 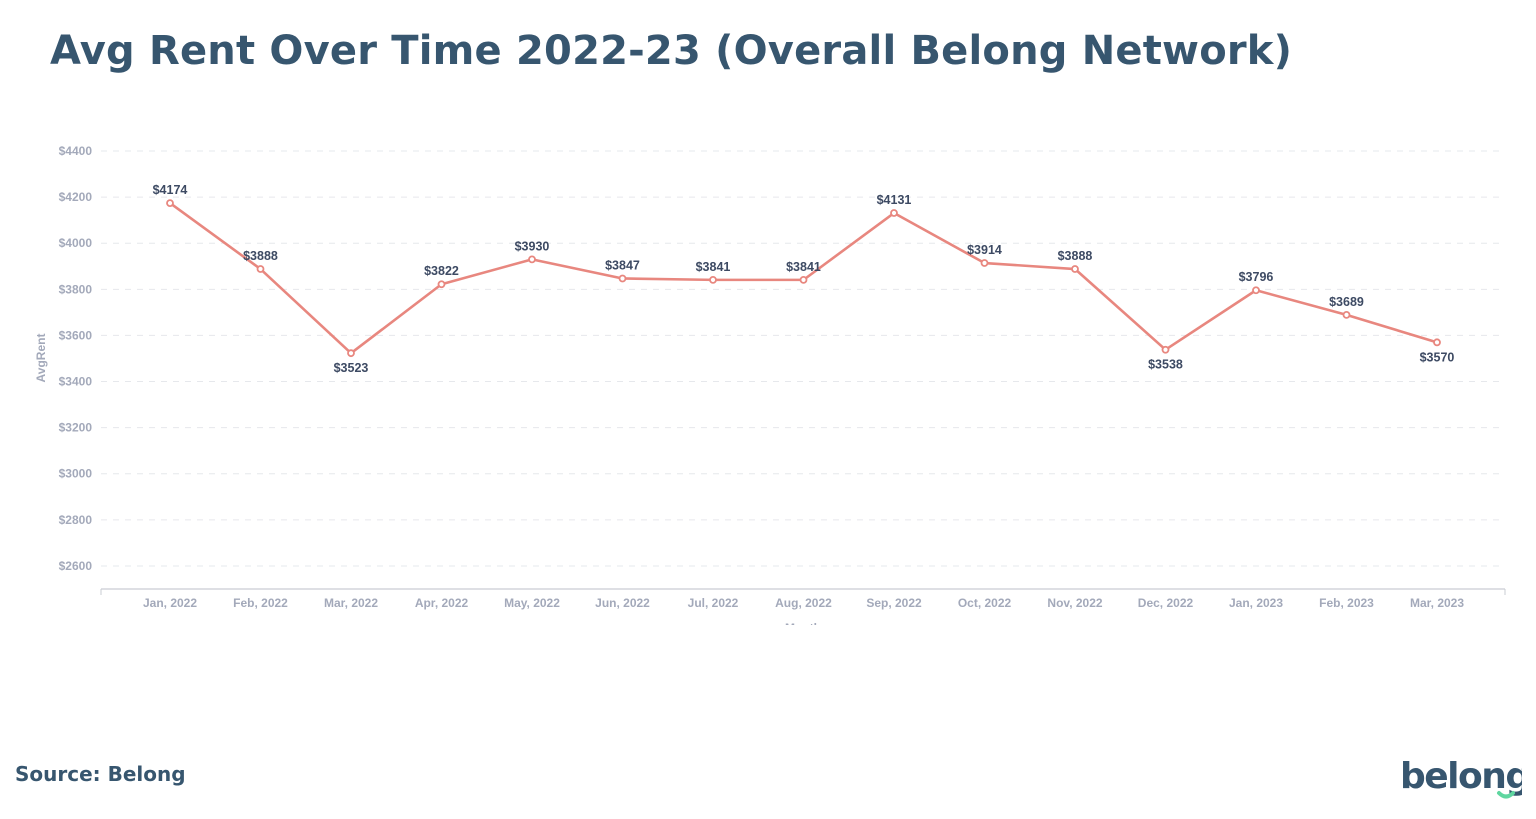 What do you see at coordinates (894, 603) in the screenshot?
I see `x-tick-label: Sep, 2022` at bounding box center [894, 603].